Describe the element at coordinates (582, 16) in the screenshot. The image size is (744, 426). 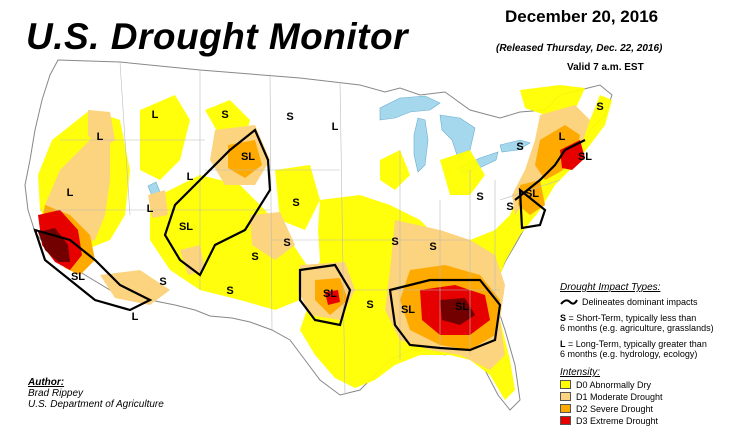
I see `map-date: December 20, 2016` at that location.